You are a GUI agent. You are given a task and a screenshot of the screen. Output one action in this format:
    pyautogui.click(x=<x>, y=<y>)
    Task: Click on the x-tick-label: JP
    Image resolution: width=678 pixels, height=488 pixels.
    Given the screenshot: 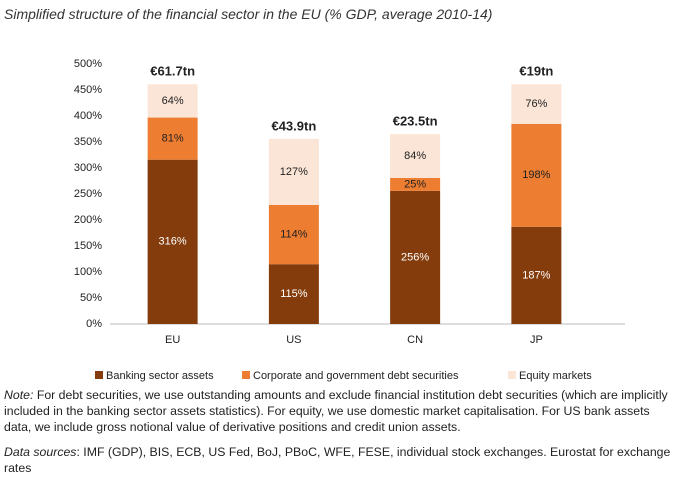 What is the action you would take?
    pyautogui.click(x=536, y=340)
    